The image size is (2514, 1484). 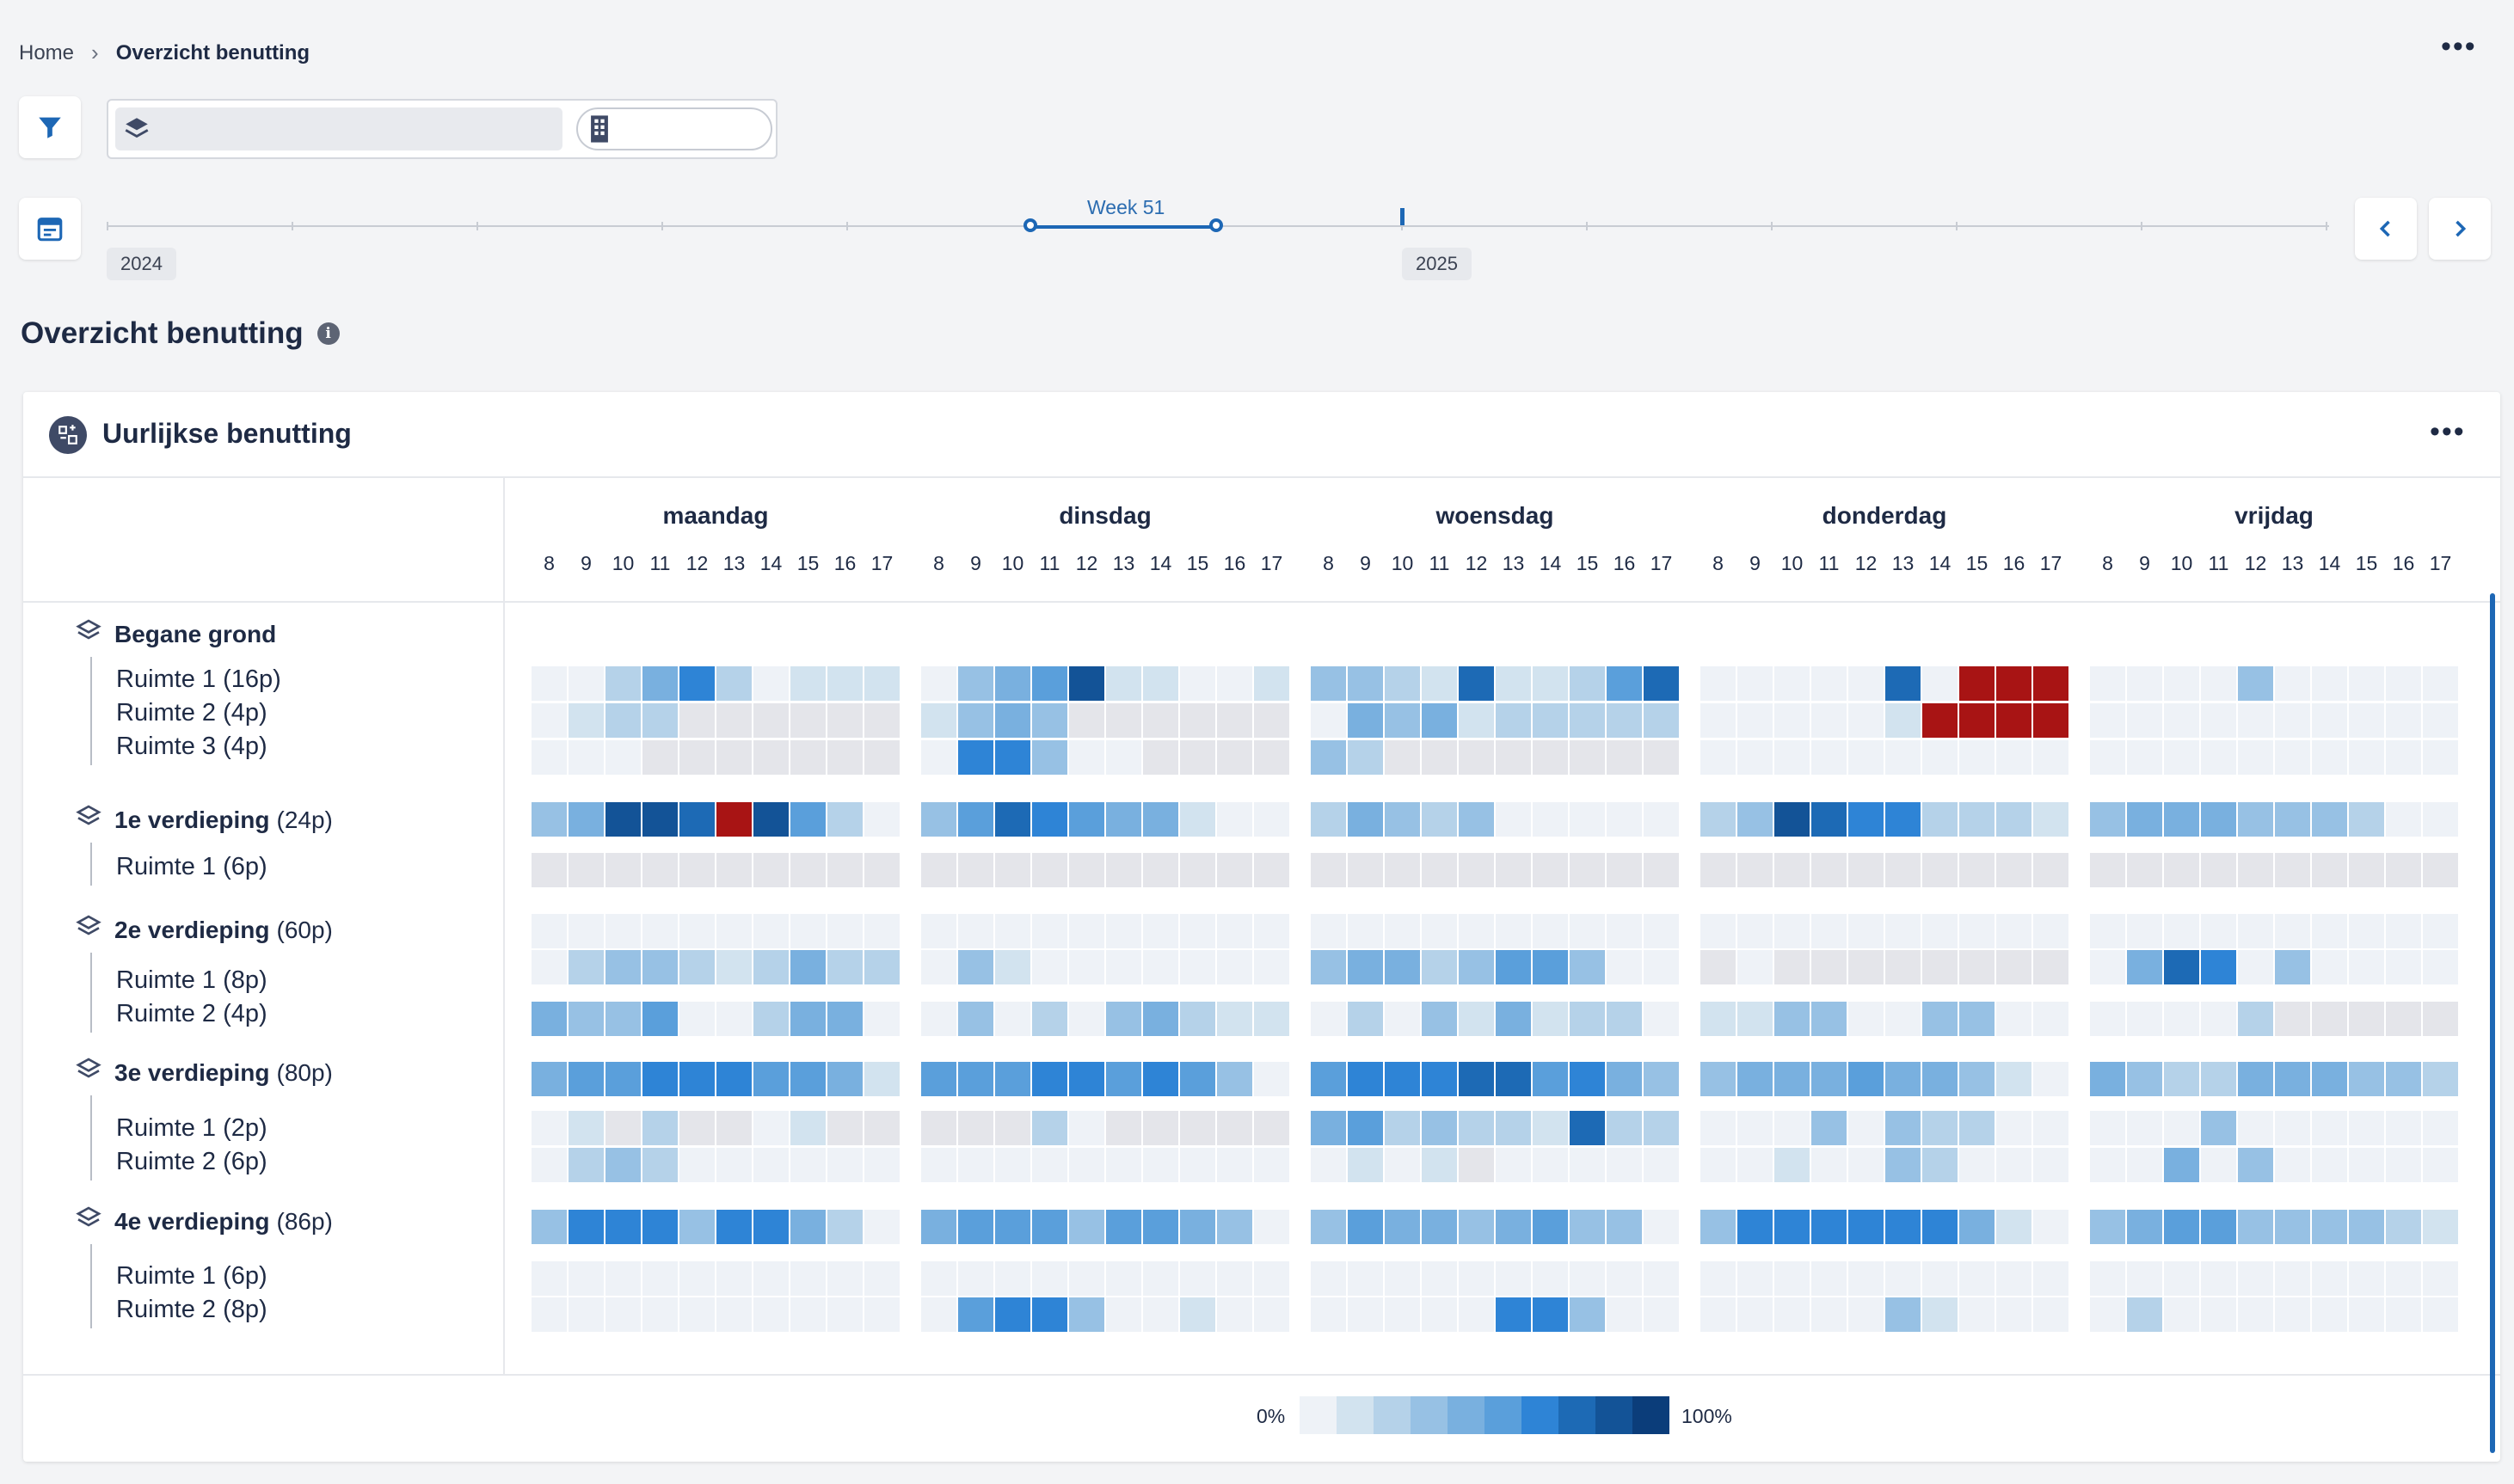 What do you see at coordinates (191, 746) in the screenshot?
I see `room-label: Ruimte 3 (4p)` at bounding box center [191, 746].